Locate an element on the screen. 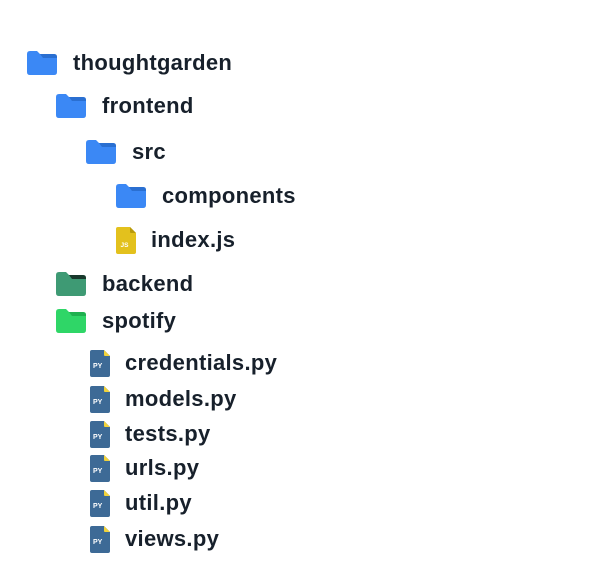 This screenshot has height=586, width=605. file-label: credentials.py is located at coordinates (201, 362).